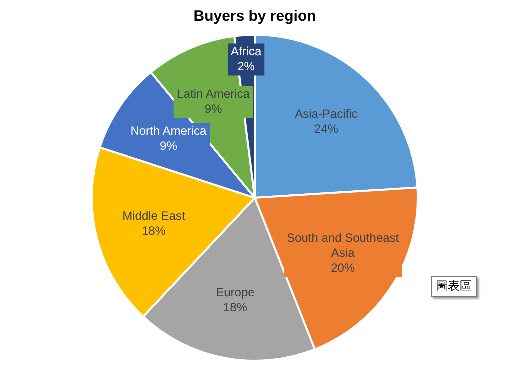 This screenshot has width=510, height=374. Describe the element at coordinates (169, 131) in the screenshot. I see `slice-label: North America` at that location.